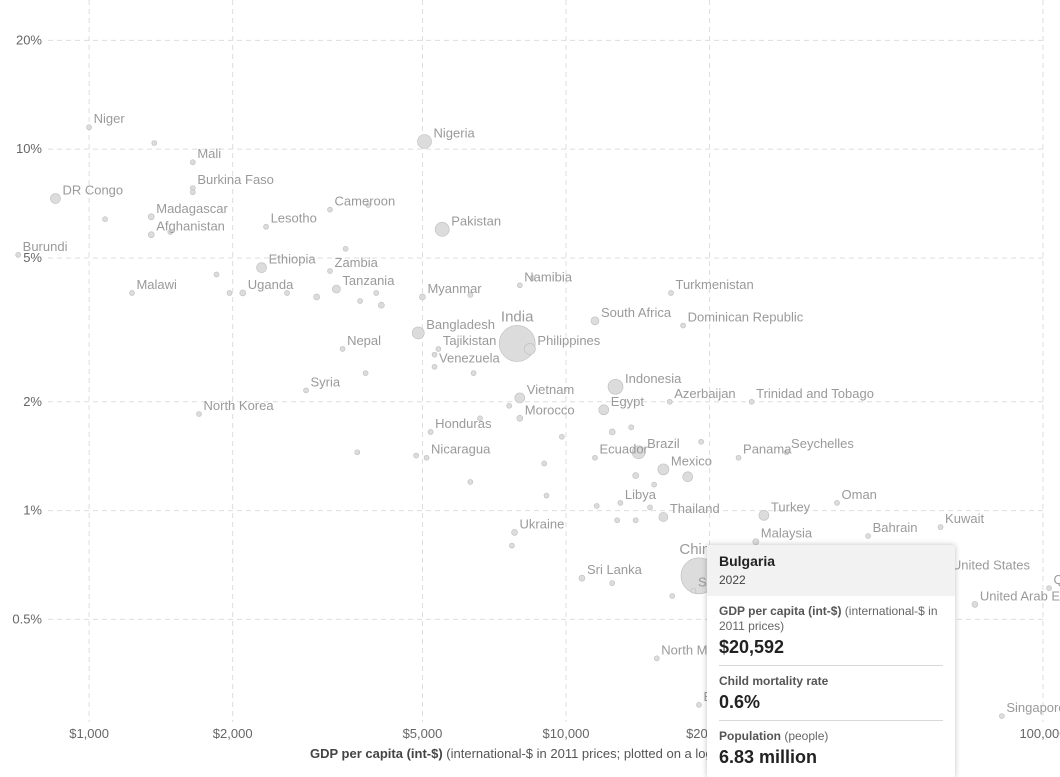  What do you see at coordinates (156, 284) in the screenshot?
I see `label-malawi: Malawi` at bounding box center [156, 284].